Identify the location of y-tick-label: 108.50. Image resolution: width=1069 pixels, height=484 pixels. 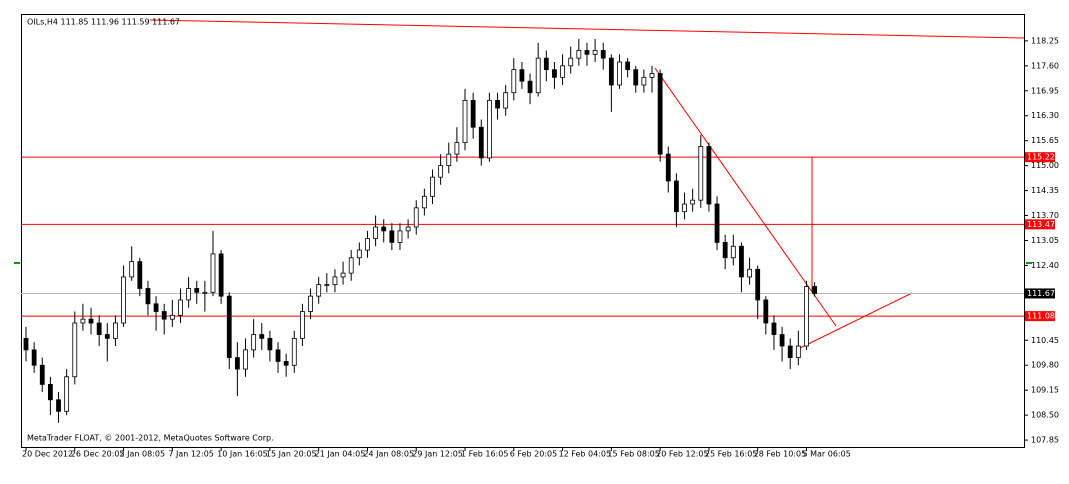
(1045, 415).